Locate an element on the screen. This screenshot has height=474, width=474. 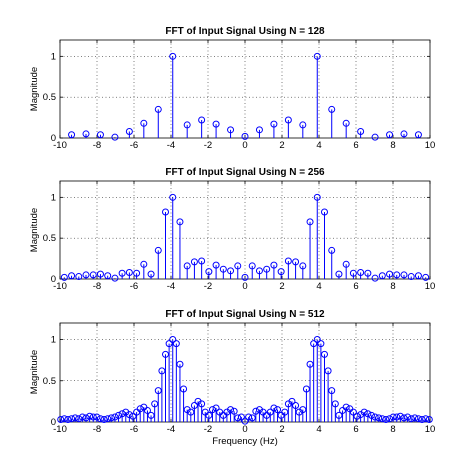
chart-title: FFT of Input Signal Using N = 128 is located at coordinates (245, 31).